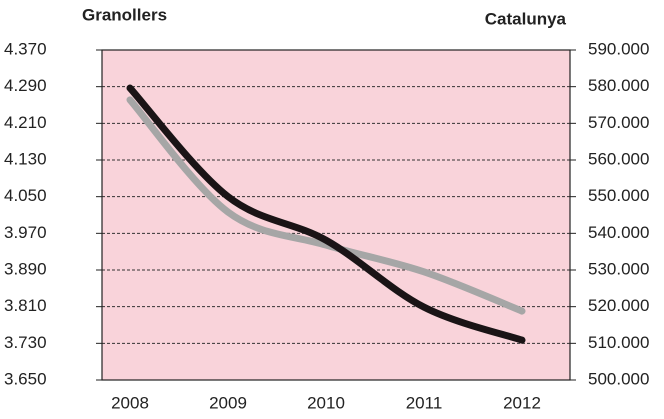 The width and height of the screenshot is (664, 419). What do you see at coordinates (618, 378) in the screenshot?
I see `y2-tick-label: 500.000` at bounding box center [618, 378].